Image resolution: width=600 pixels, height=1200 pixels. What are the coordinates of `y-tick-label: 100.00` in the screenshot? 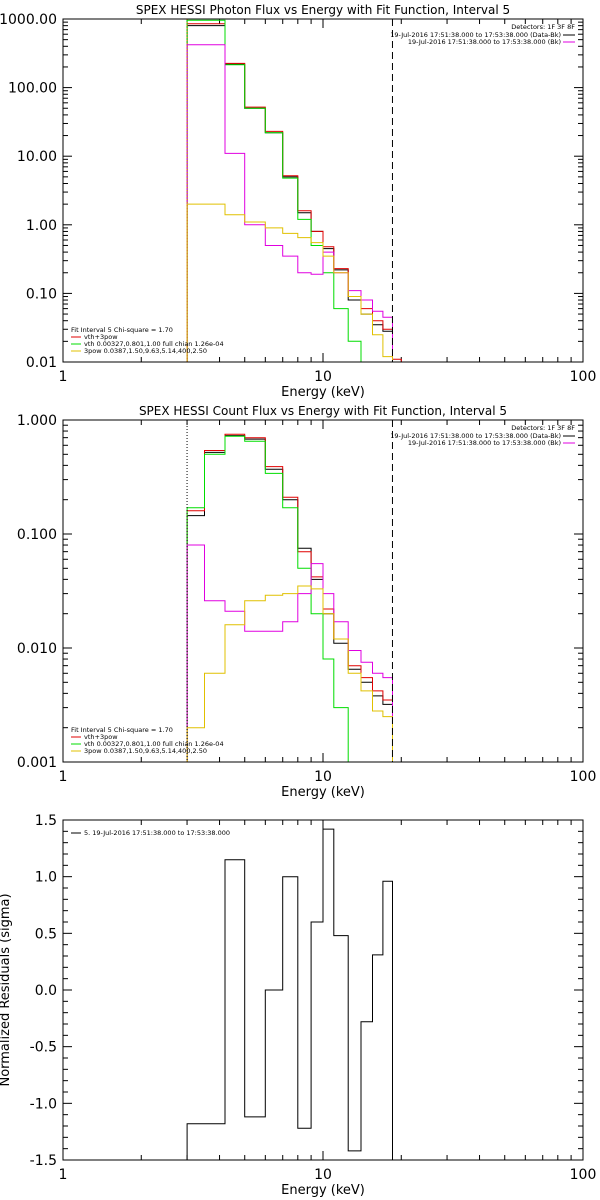 It's located at (32, 89).